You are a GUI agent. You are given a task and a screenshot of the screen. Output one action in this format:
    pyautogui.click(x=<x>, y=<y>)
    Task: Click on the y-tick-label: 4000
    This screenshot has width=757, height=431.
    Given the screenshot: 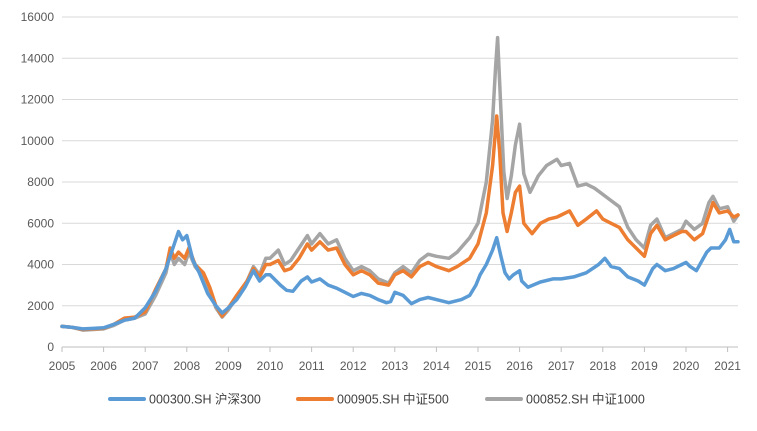 What is the action you would take?
    pyautogui.click(x=40, y=265)
    